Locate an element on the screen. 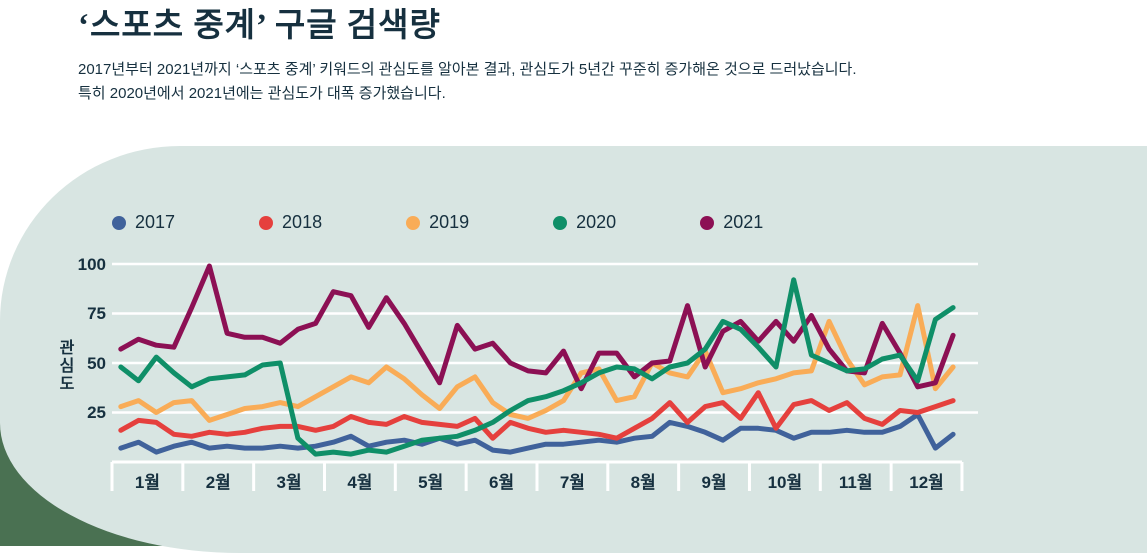 Image resolution: width=1147 pixels, height=553 pixels. legend-item-2019: 2019 is located at coordinates (437, 222).